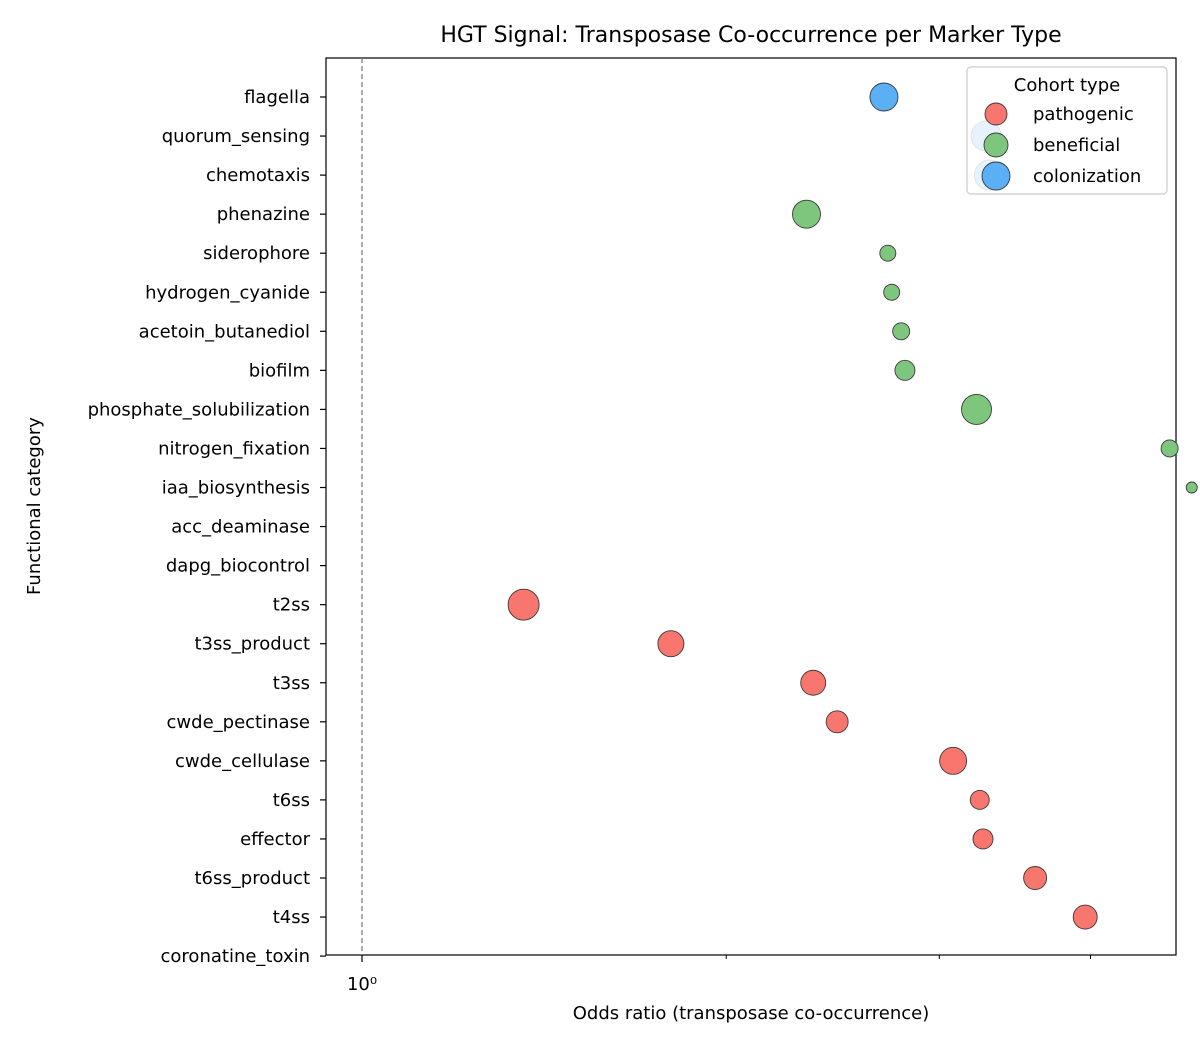  Describe the element at coordinates (291, 917) in the screenshot. I see `y-tick-label: t4ss` at that location.